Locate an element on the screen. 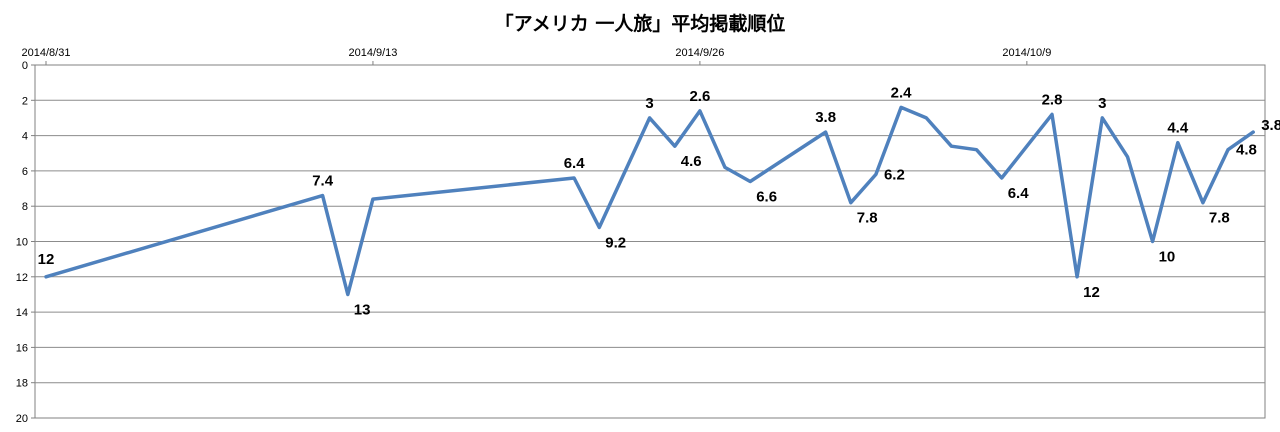  chart-title: 「アメリカ 一人旅」平均掲載順位 is located at coordinates (640, 24).